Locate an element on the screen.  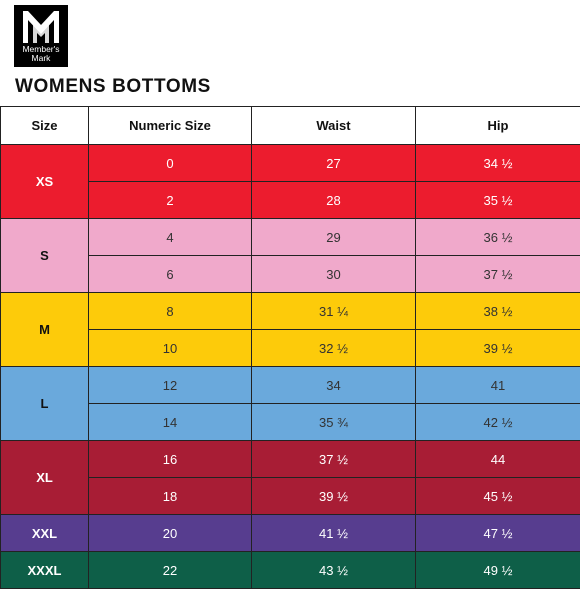
hip-cell: 42 ½ is located at coordinates (498, 422).